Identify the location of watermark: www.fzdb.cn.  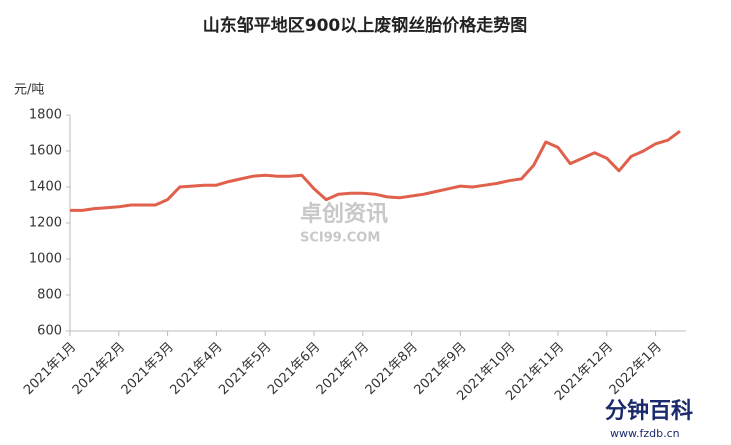
(645, 433).